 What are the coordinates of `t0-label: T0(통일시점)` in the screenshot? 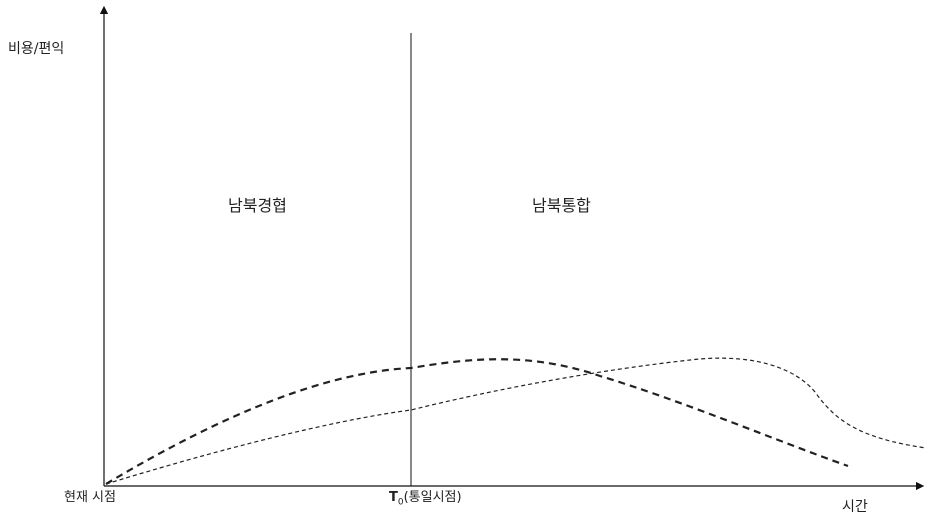 It's located at (425, 497).